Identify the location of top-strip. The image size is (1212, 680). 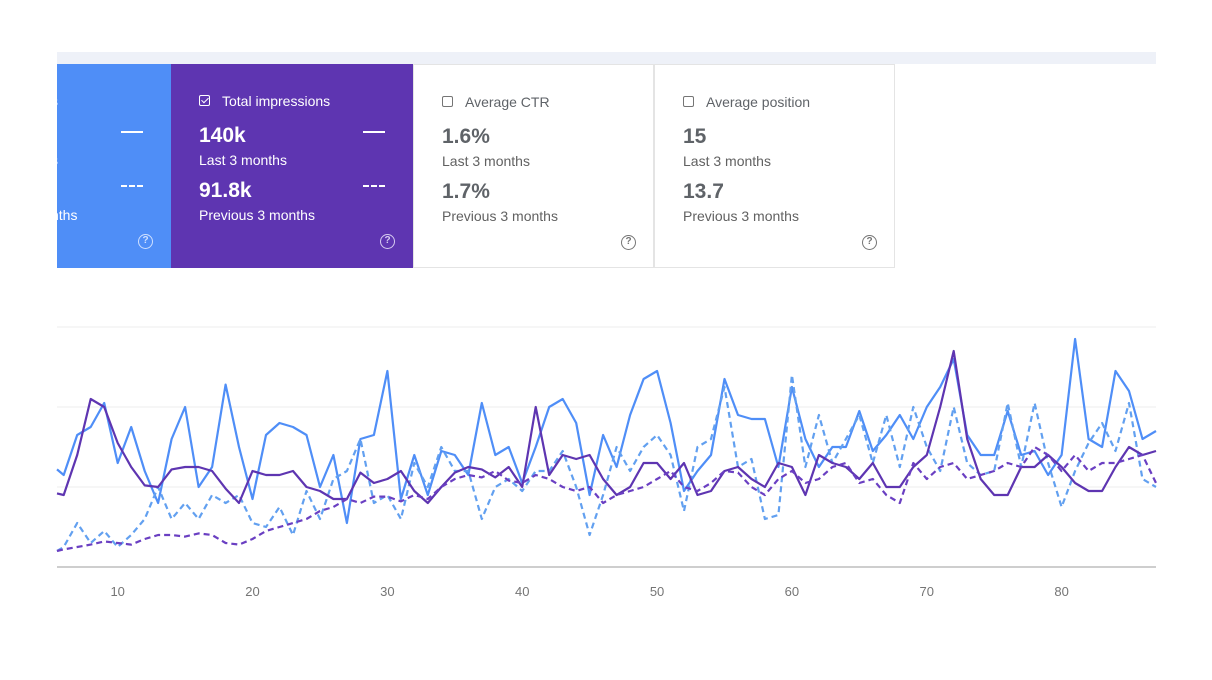
(606, 58).